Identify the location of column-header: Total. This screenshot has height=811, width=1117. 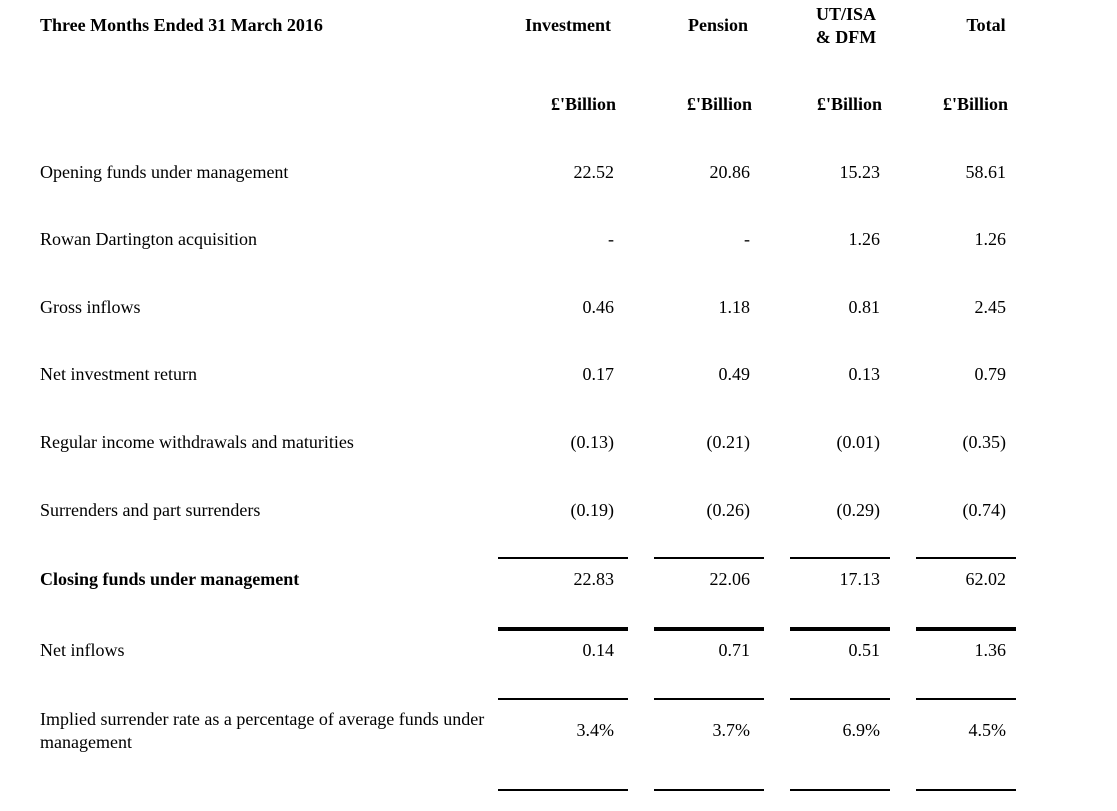
(986, 25).